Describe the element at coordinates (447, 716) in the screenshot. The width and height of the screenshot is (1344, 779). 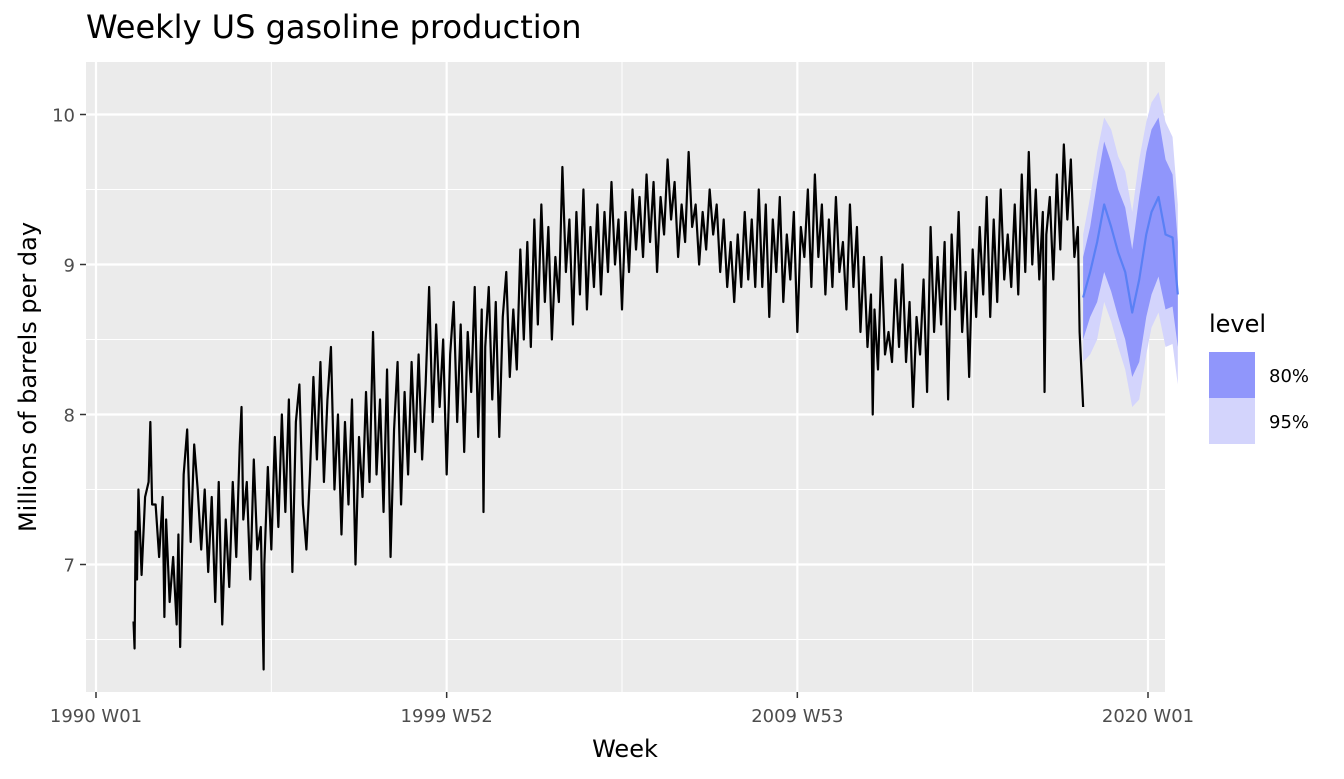
I see `x-tick-label: 1999 W52` at that location.